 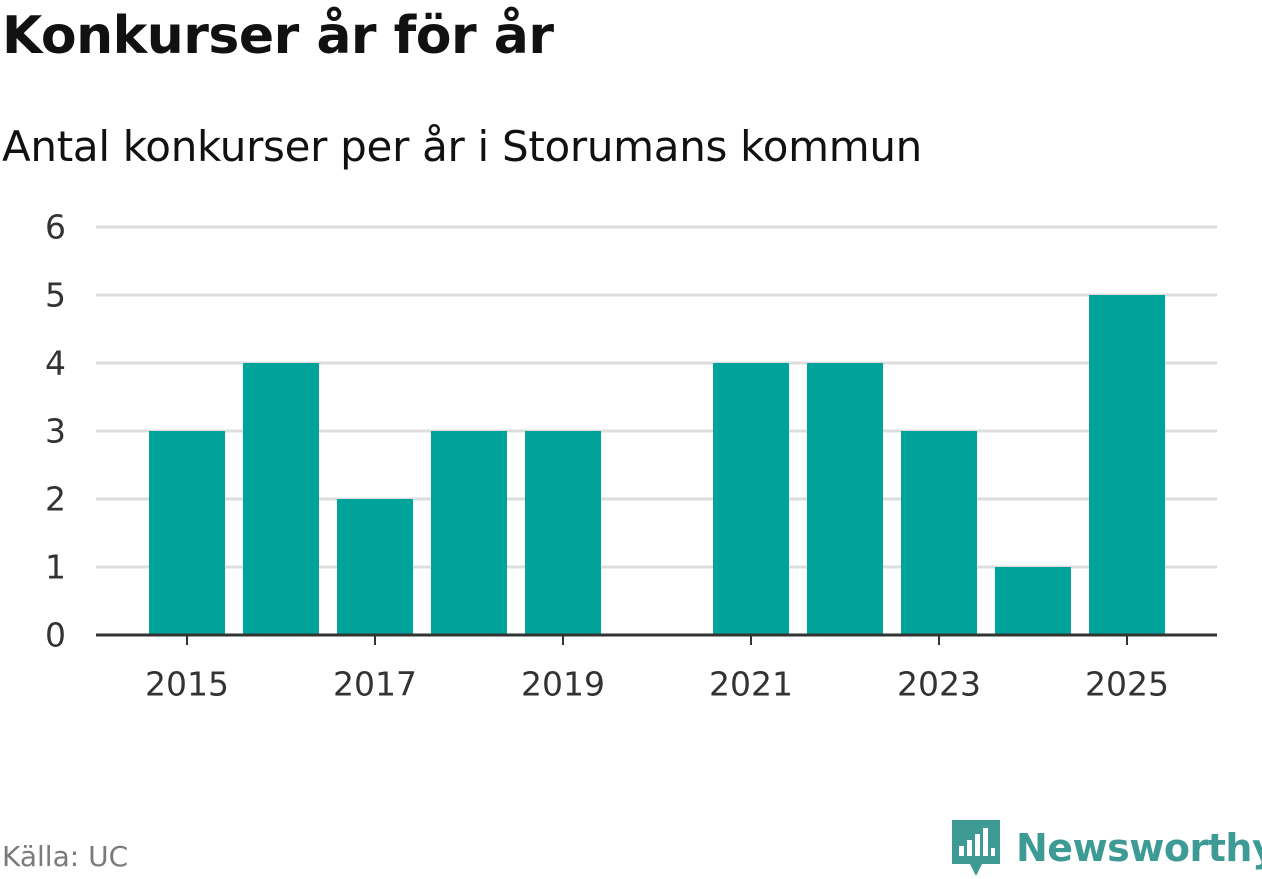 I want to click on x-tick-label: 2025, so click(x=1127, y=684).